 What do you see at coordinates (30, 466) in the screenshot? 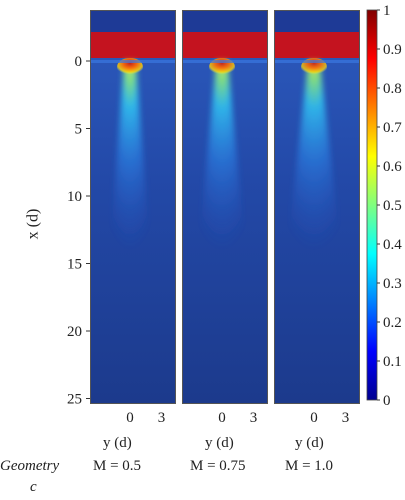
I see `geometry-label: Geometry` at bounding box center [30, 466].